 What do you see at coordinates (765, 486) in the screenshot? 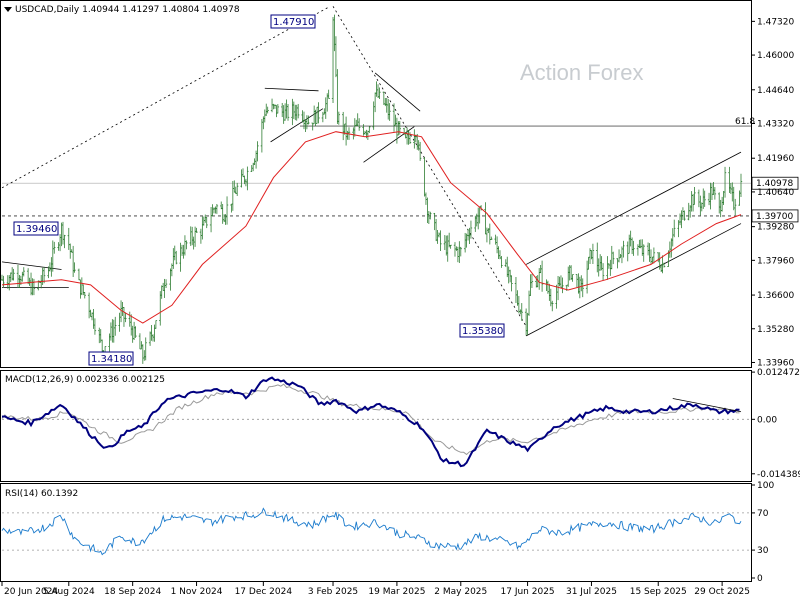
I see `rsi-tick-label: 100` at bounding box center [765, 486].